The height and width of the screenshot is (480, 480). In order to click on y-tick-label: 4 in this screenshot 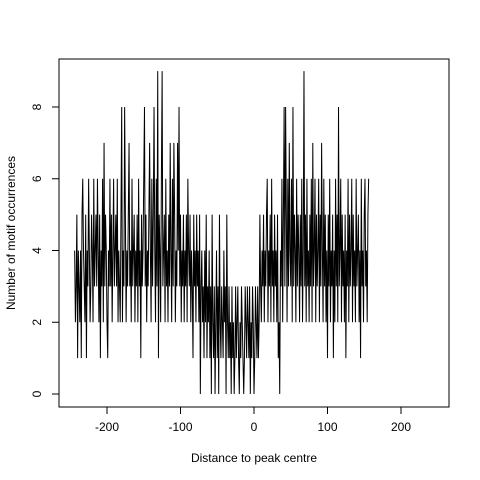, I will do `click(37, 250)`.